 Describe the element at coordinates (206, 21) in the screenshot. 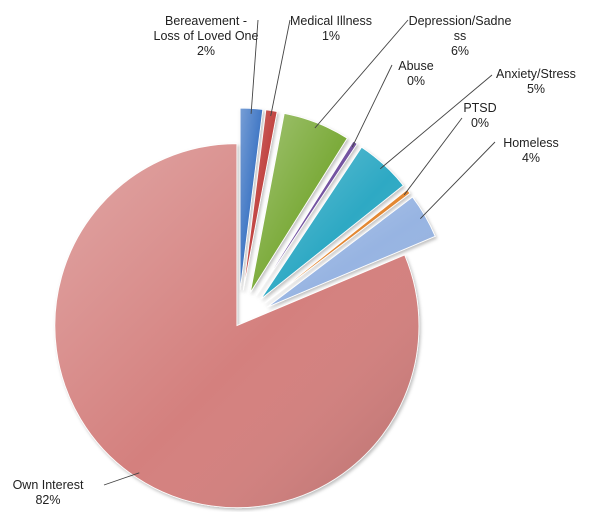

I see `slice-name-label: Bereavement -` at that location.